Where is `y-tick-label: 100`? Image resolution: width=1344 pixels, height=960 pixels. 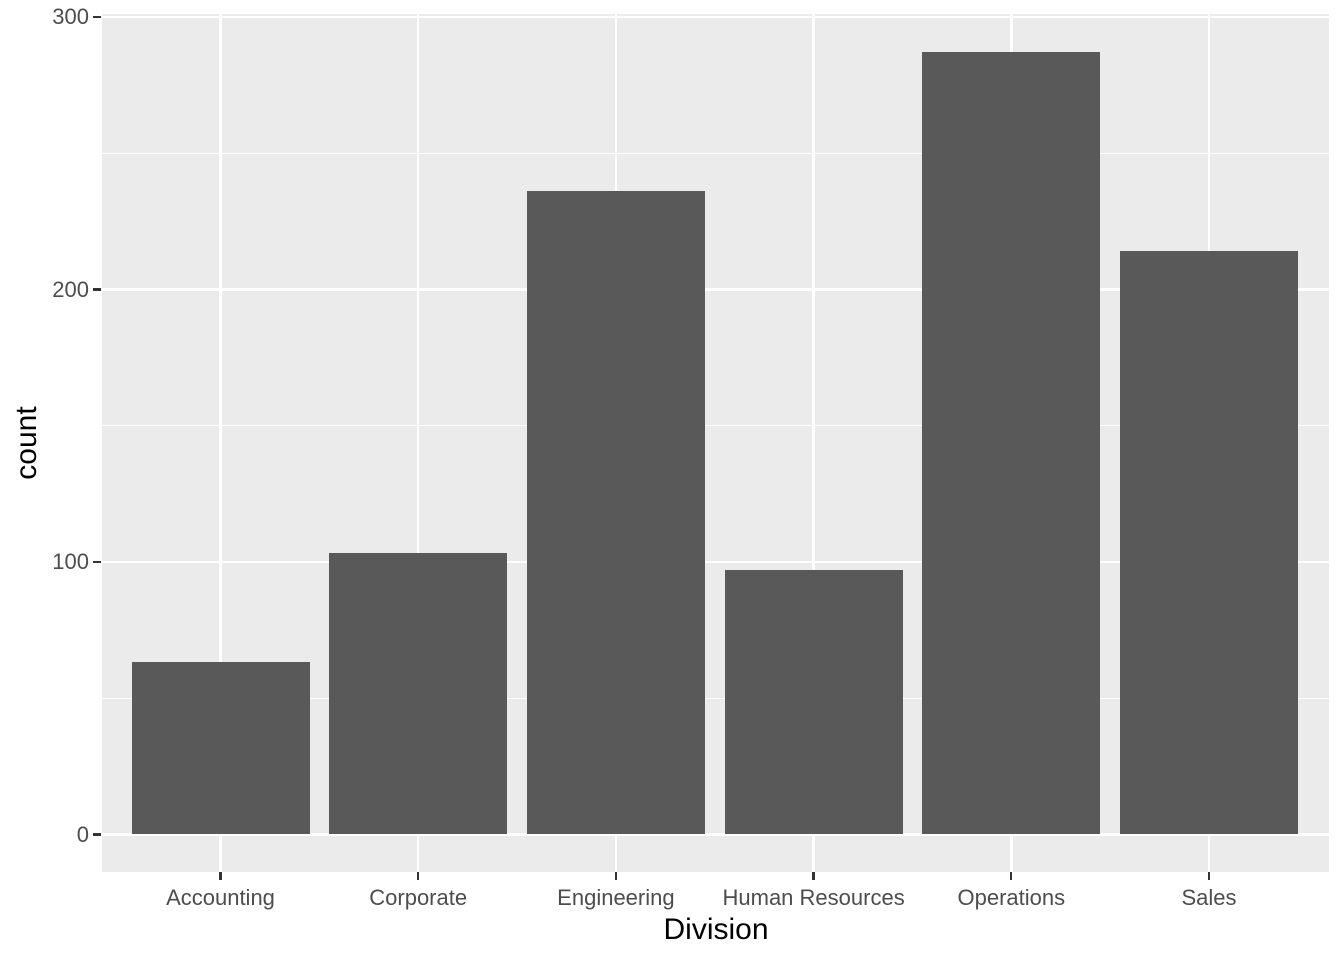 y-tick-label: 100 is located at coordinates (70, 561).